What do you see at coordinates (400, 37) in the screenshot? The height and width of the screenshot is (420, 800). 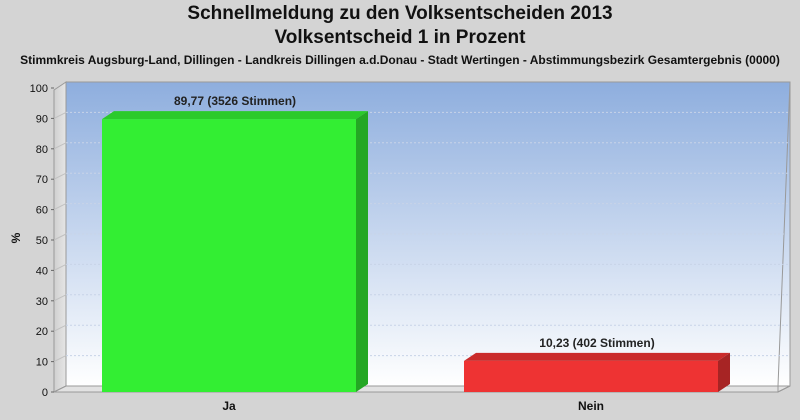 I see `chart-title-line-2: Volksentscheid 1 in Prozent` at bounding box center [400, 37].